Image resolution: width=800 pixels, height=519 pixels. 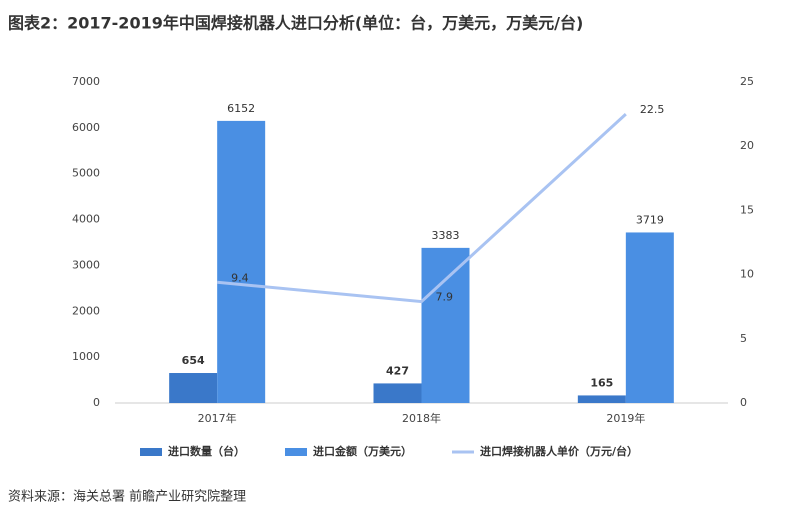 What do you see at coordinates (421, 418) in the screenshot?
I see `x-tick-label: 2018年` at bounding box center [421, 418].